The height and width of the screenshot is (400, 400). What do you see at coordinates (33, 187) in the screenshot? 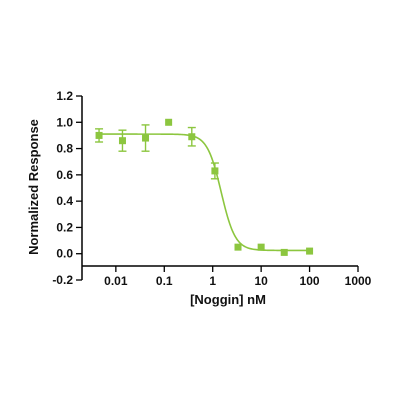
I see `y-axis-title: Normalized Response` at bounding box center [33, 187].